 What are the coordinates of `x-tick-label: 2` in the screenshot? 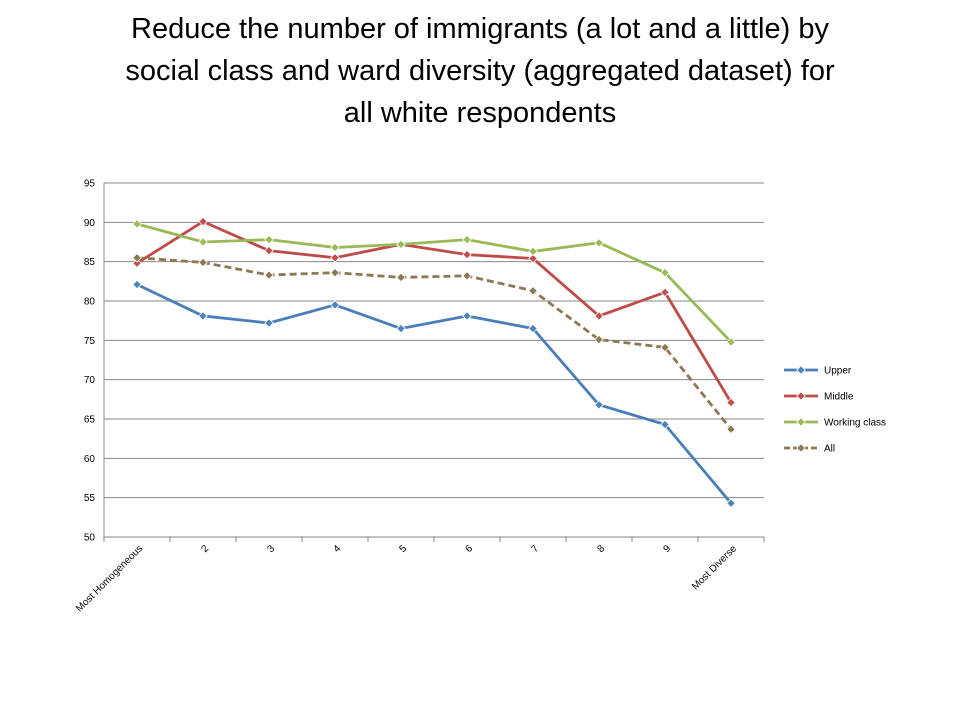 It's located at (205, 549).